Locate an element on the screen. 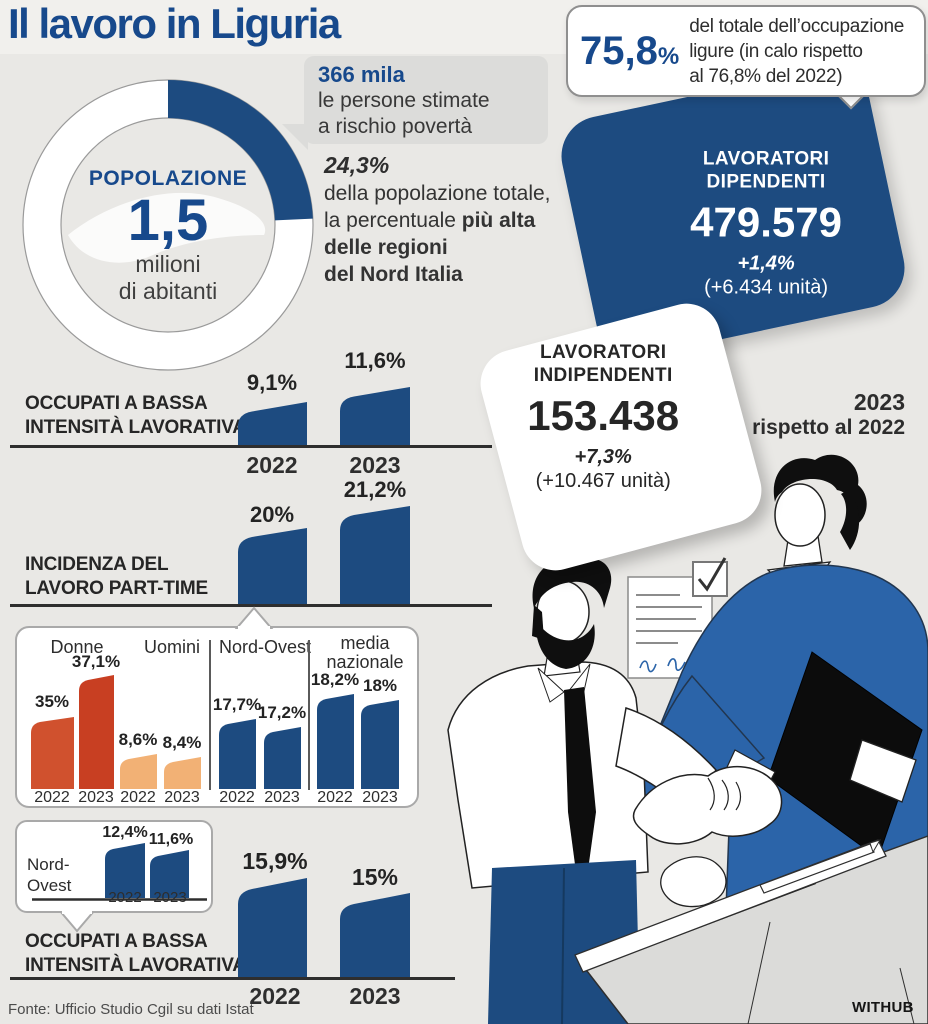 This screenshot has height=1024, width=928. low-intensity-year-2023: 2023 is located at coordinates (375, 465).